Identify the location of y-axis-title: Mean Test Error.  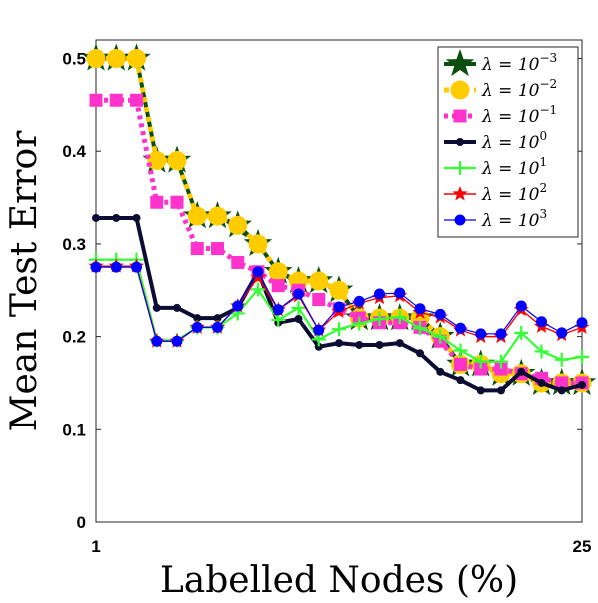
(24, 281).